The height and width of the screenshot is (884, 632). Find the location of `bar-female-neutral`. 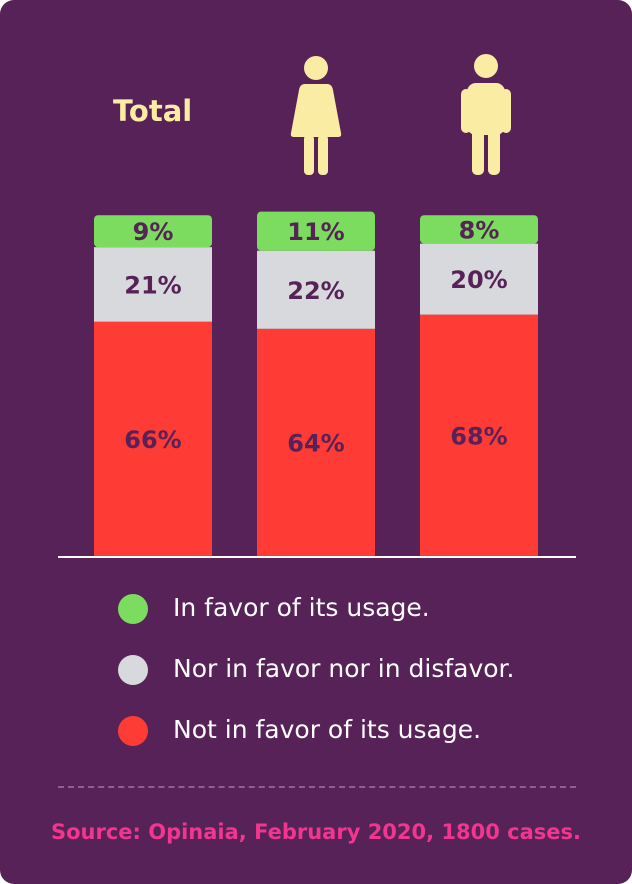

bar-female-neutral is located at coordinates (316, 289).